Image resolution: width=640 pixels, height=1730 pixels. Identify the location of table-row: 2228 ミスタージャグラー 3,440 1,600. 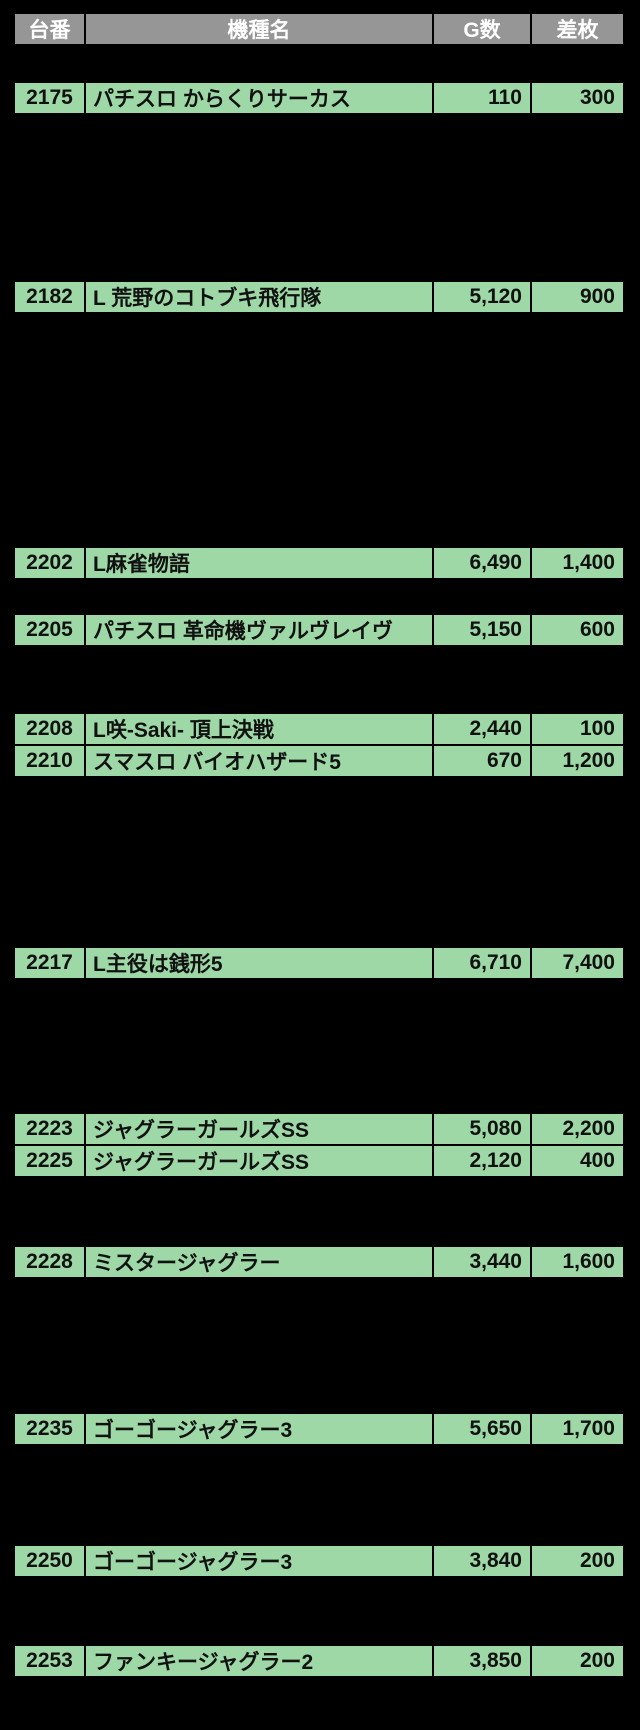
(319, 1262).